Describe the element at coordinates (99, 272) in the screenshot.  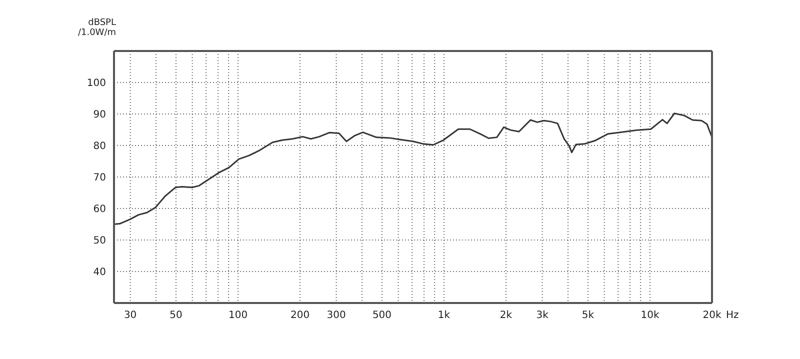
I see `y-tick-label: 40` at that location.